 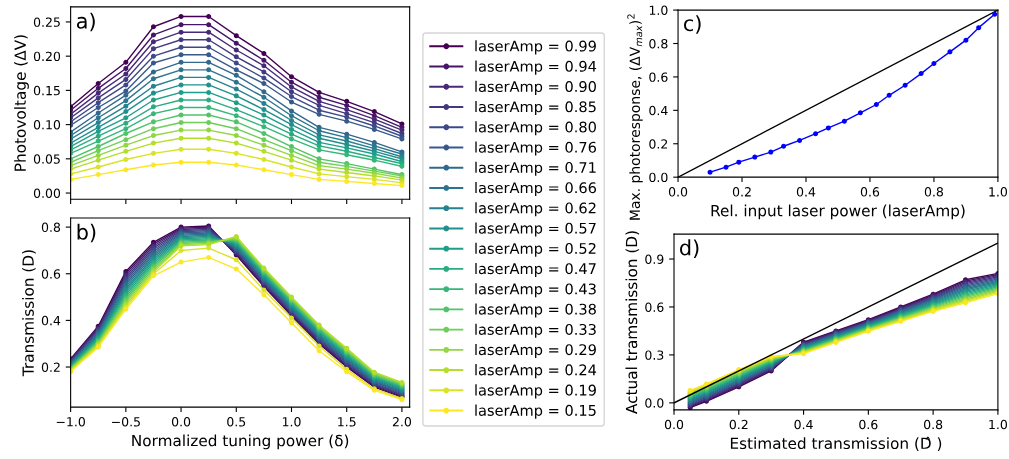 What do you see at coordinates (658, 10) in the screenshot?
I see `y-tick-label: 1.0` at bounding box center [658, 10].